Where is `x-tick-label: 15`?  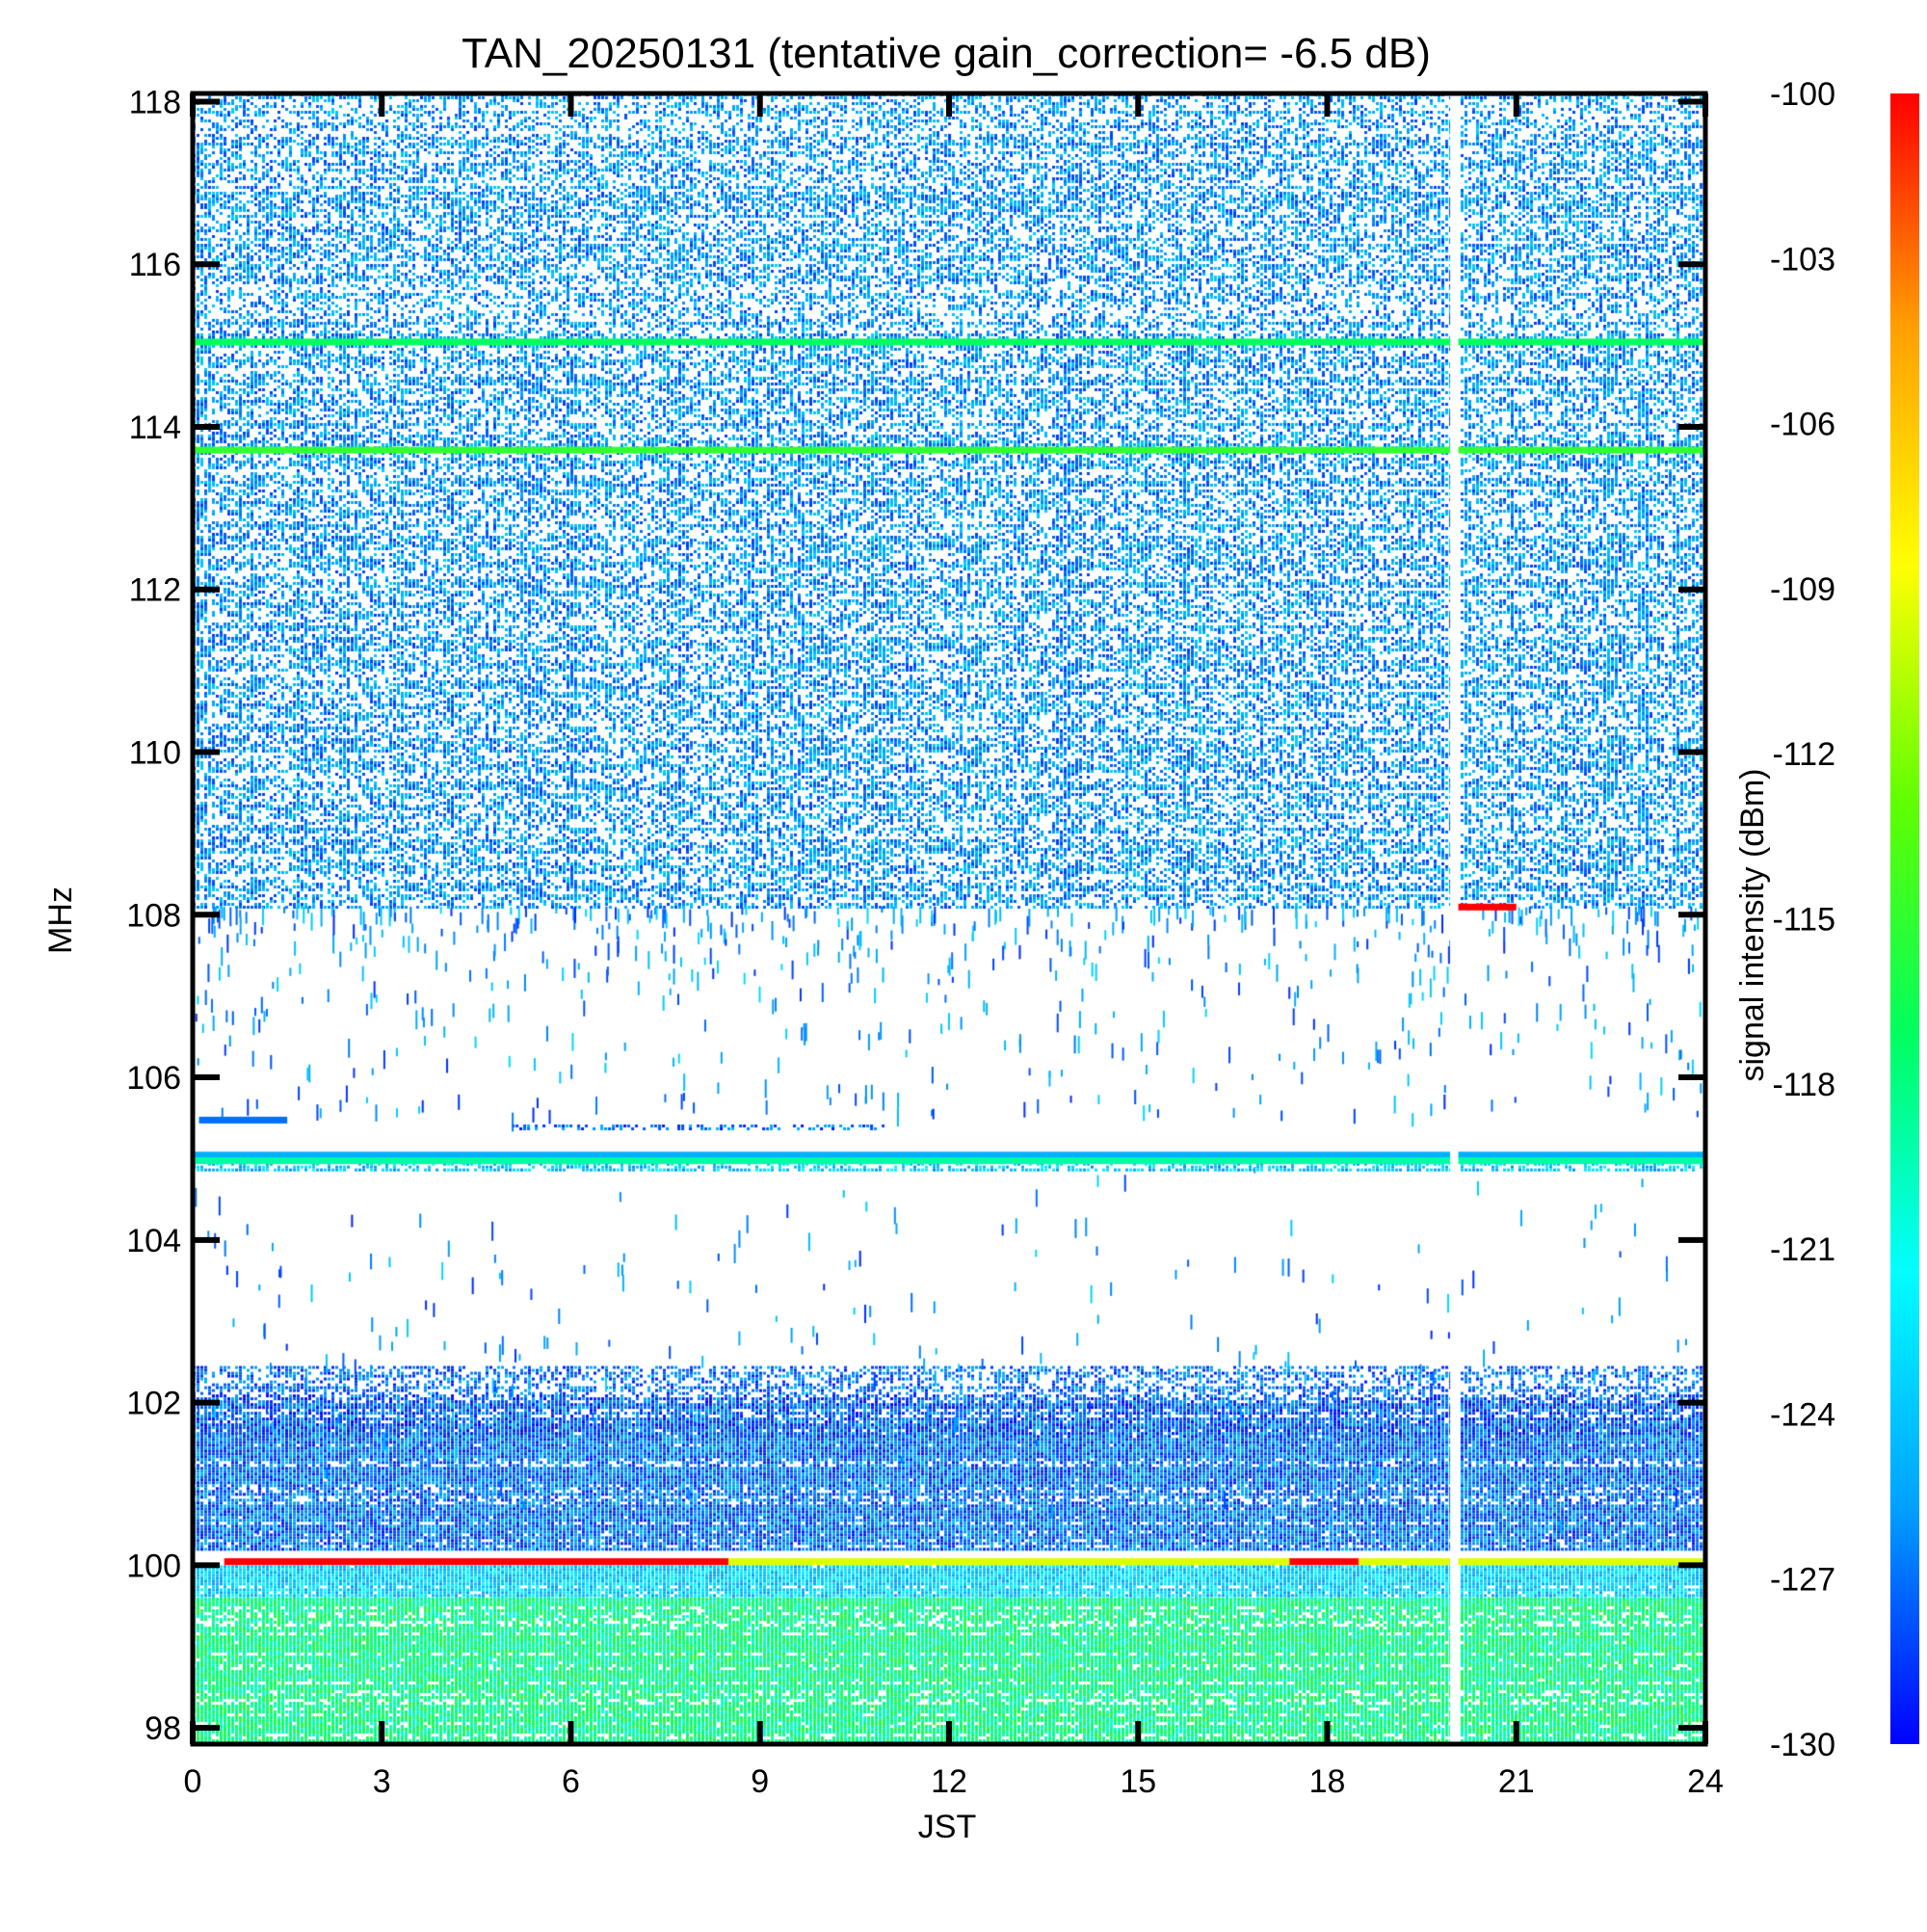 x-tick-label: 15 is located at coordinates (1138, 1781).